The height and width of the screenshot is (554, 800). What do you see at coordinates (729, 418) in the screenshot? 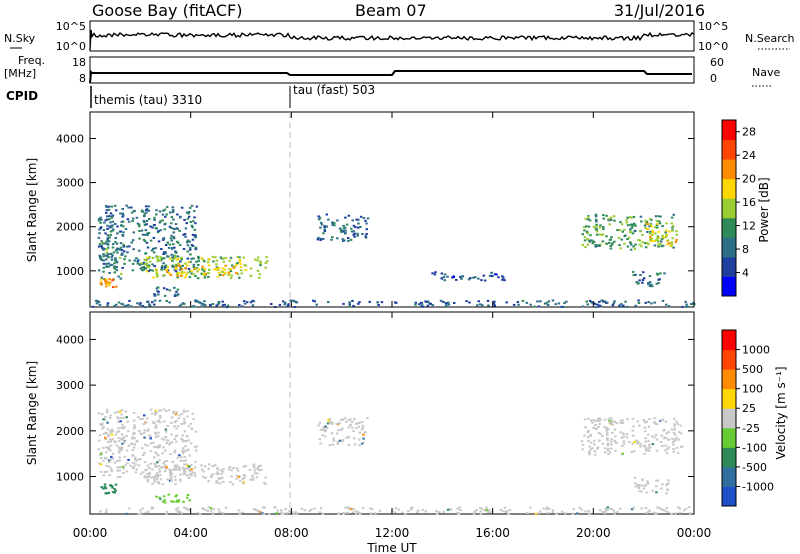
I see `colorbar-frame` at bounding box center [729, 418].